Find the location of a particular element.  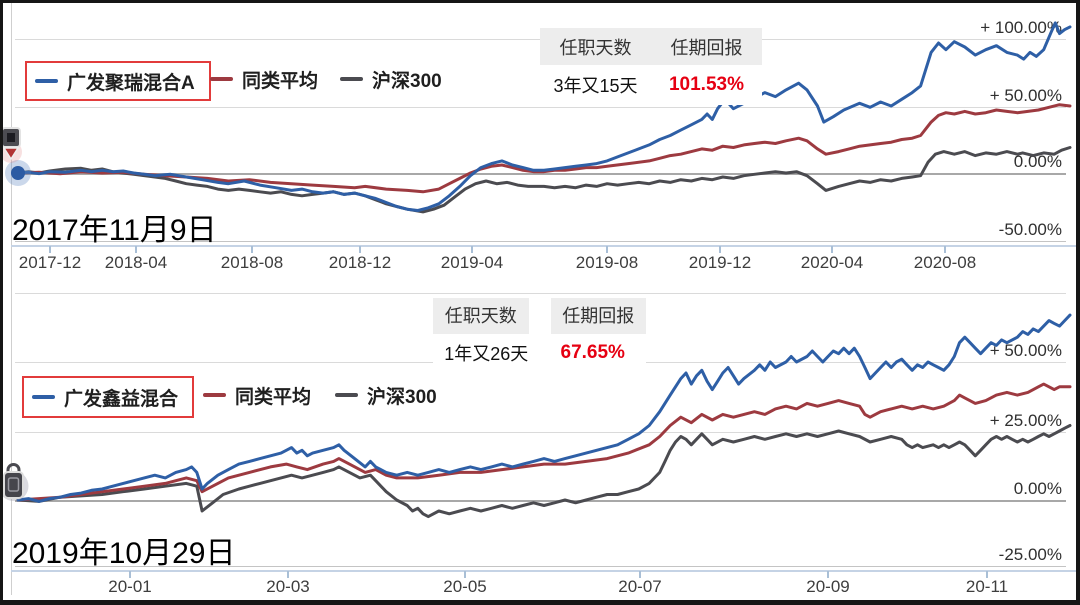

tenure-info-table-bottom: 任职天数 任期回报 1年又26天 67.65% is located at coordinates (539, 335).